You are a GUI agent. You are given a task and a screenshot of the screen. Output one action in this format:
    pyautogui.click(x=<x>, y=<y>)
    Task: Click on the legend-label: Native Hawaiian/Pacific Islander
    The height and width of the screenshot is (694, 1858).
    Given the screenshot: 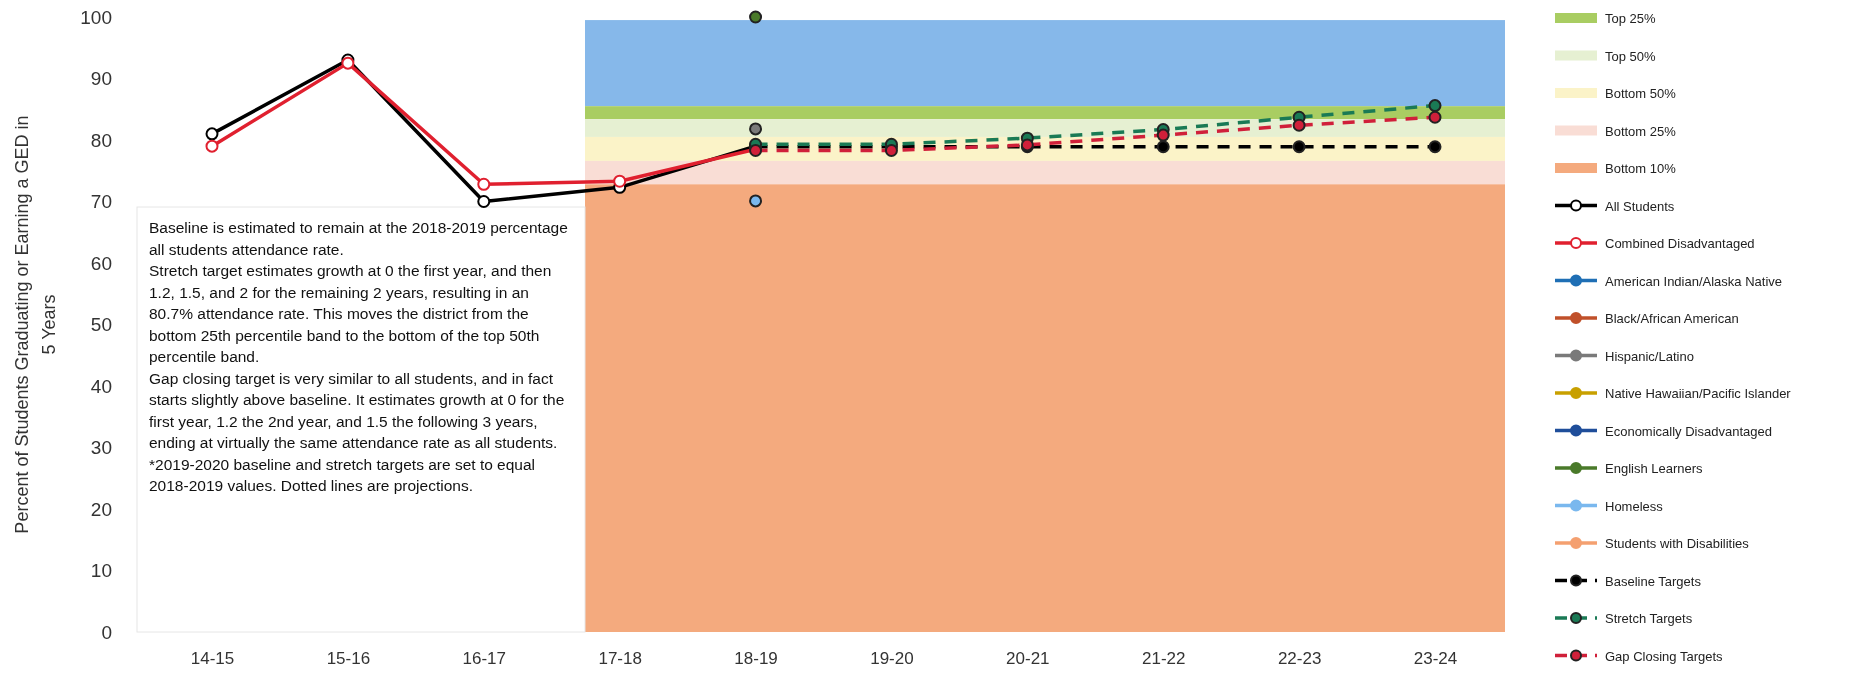 What is the action you would take?
    pyautogui.click(x=1698, y=393)
    